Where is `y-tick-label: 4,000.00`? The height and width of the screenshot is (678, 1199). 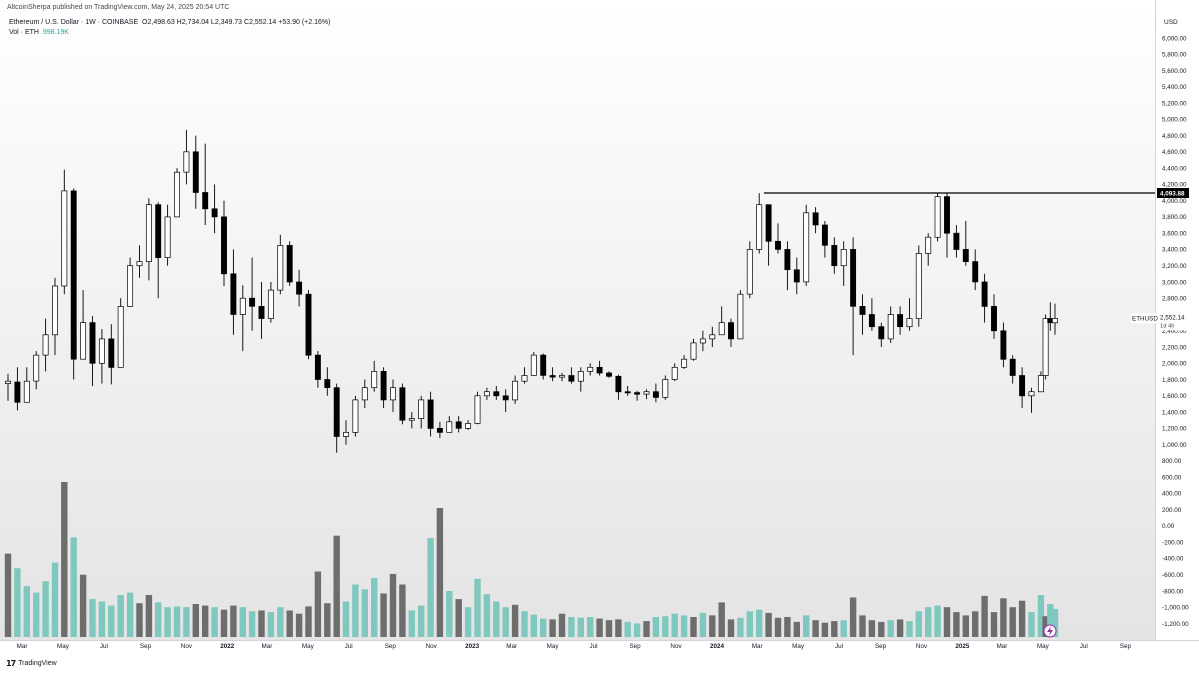 y-tick-label: 4,000.00 is located at coordinates (1174, 201).